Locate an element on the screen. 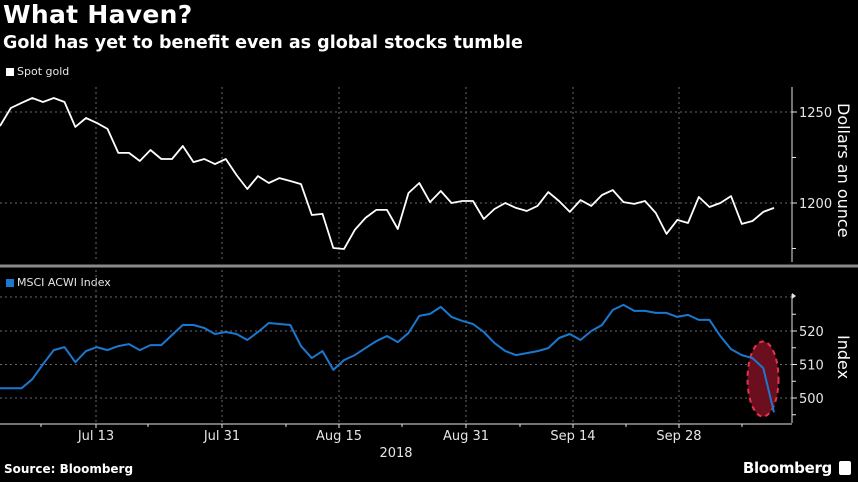 The width and height of the screenshot is (858, 482). x-tick-label: Jul 31 is located at coordinates (221, 436).